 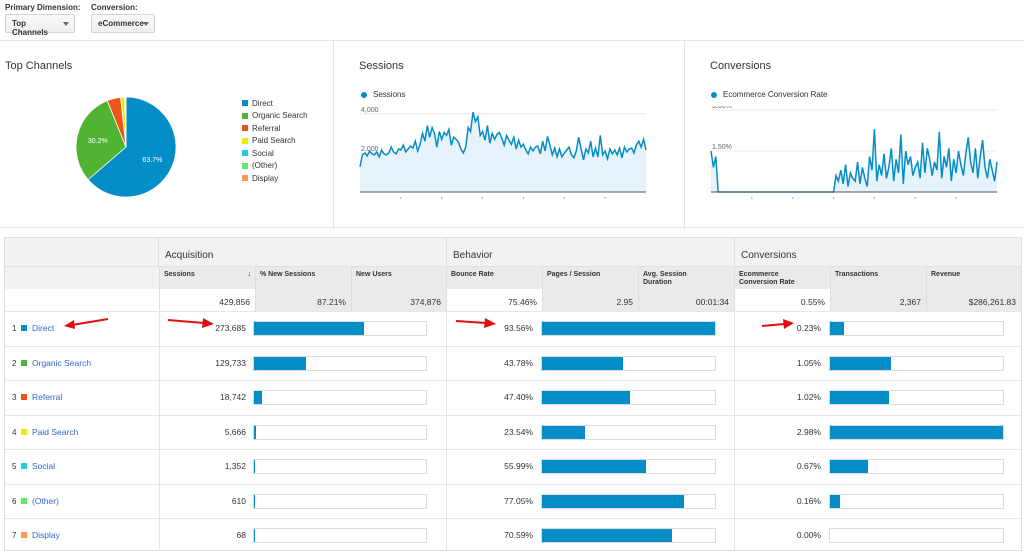 I want to click on row-number: 4, so click(x=14, y=432).